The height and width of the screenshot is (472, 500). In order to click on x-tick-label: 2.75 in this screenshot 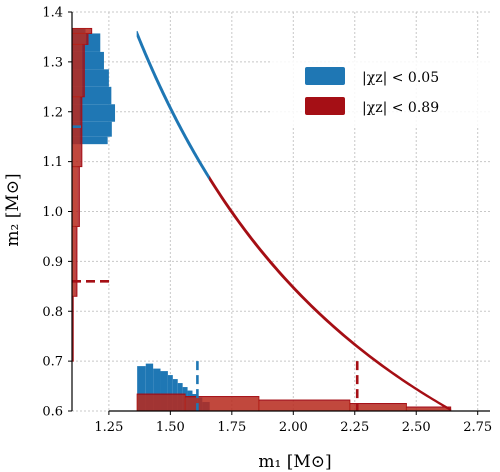, I will do `click(477, 427)`.